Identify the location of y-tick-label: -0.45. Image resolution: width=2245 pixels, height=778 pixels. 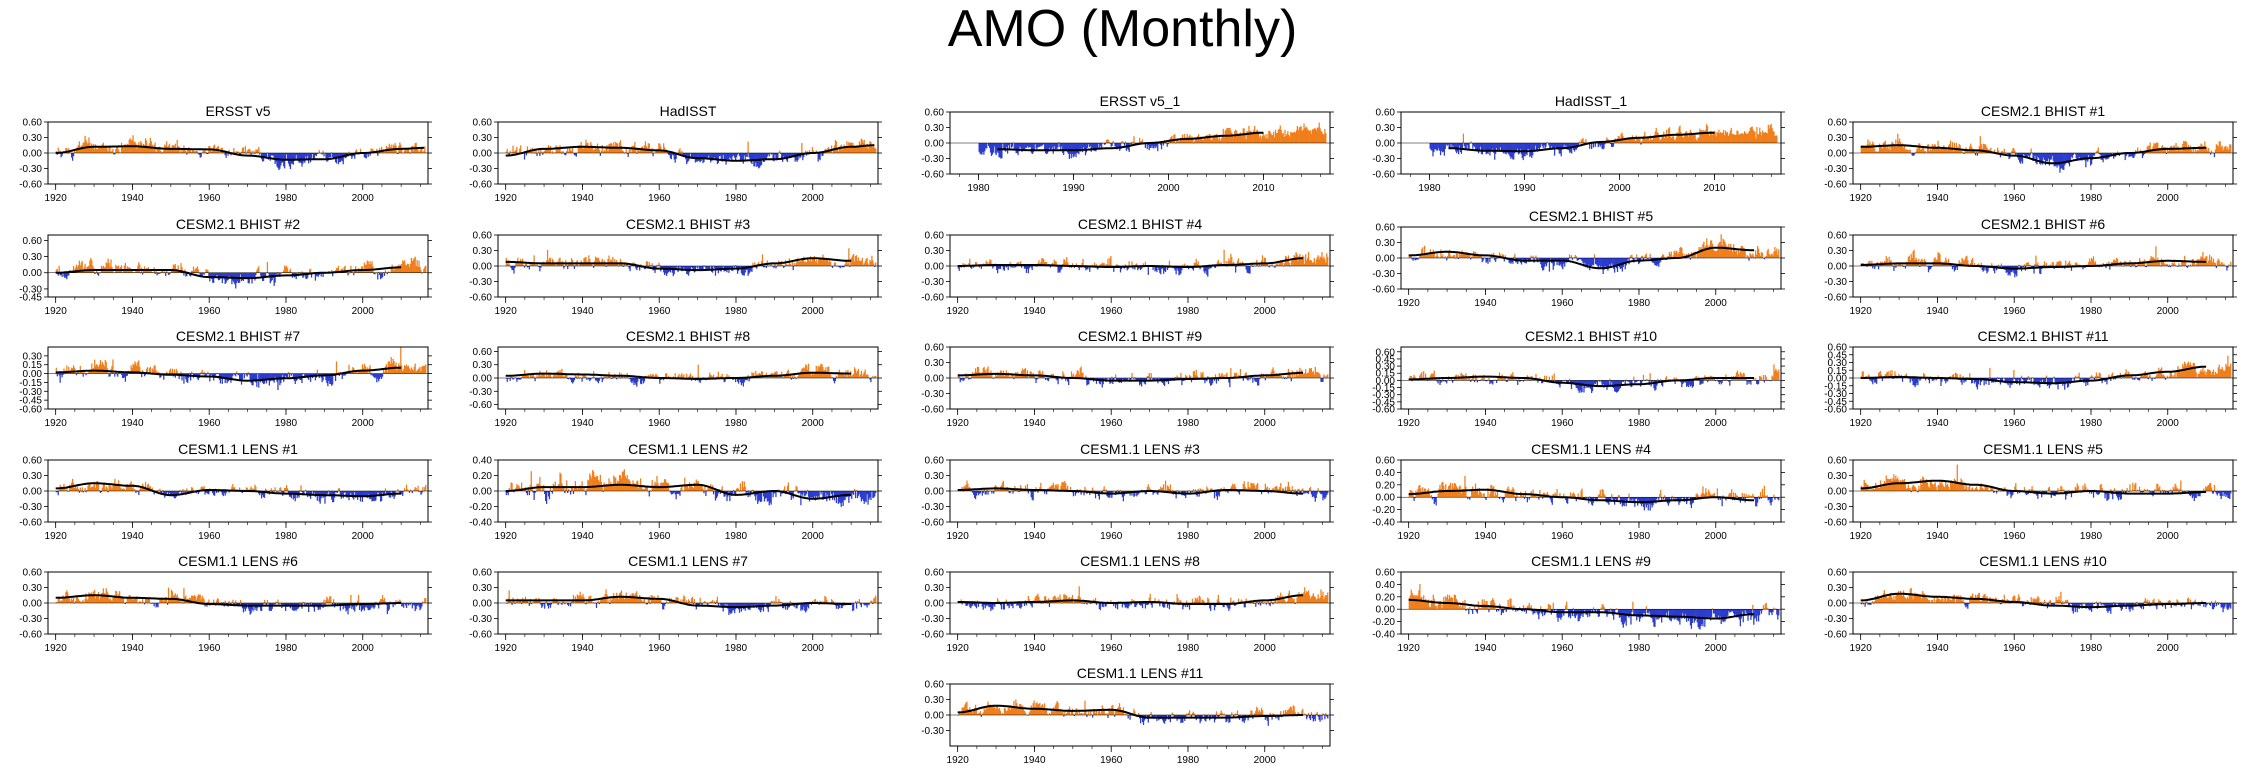
(30, 298).